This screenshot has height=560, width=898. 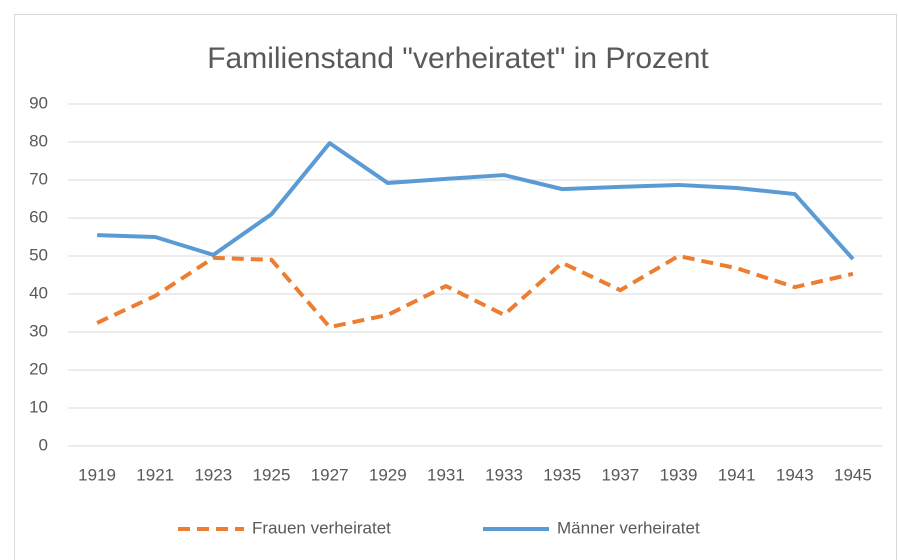 I want to click on x-tick-label: 1937, so click(x=620, y=474).